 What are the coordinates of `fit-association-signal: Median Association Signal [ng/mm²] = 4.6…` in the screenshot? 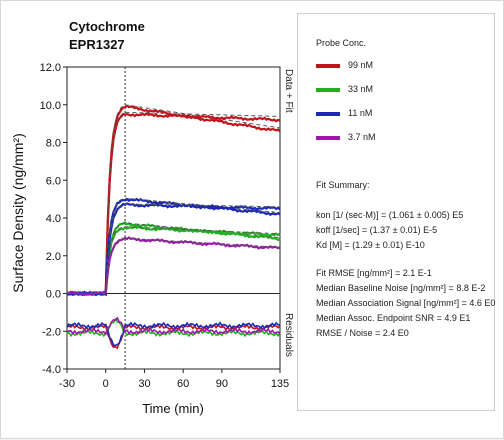 It's located at (406, 303).